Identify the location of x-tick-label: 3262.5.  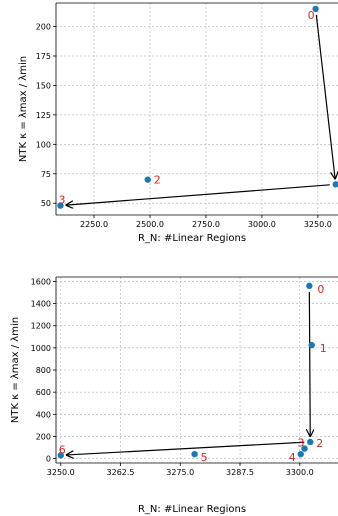
(121, 472).